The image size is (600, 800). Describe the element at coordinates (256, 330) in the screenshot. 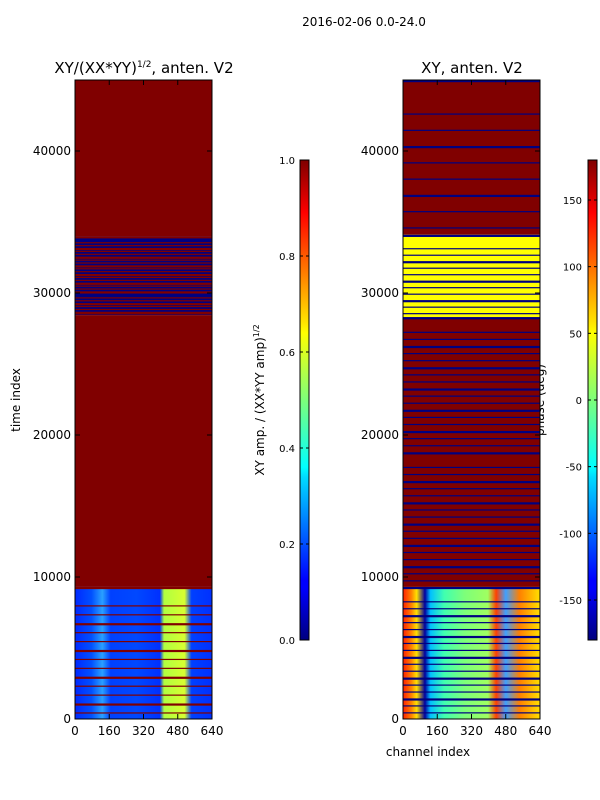

I see `amplitude-cbar-label-exp: 1/2` at that location.